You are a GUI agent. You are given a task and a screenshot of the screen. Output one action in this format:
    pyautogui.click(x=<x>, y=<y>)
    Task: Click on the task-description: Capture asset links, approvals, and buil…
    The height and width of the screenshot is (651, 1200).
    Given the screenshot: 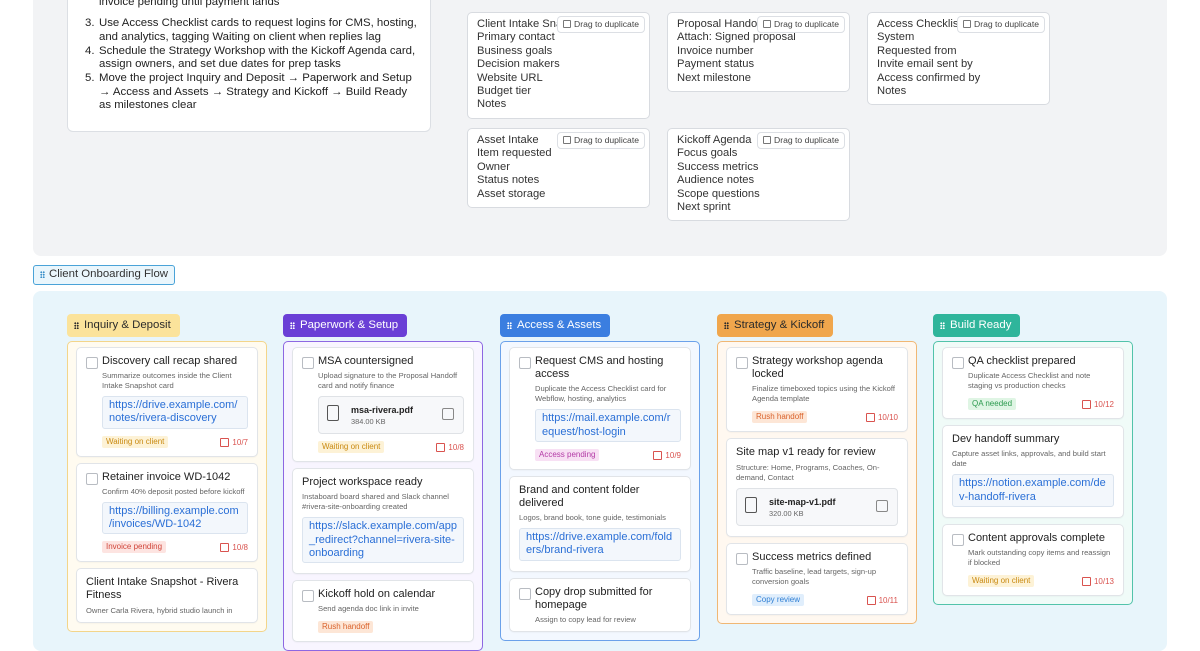 What is the action you would take?
    pyautogui.click(x=1029, y=459)
    